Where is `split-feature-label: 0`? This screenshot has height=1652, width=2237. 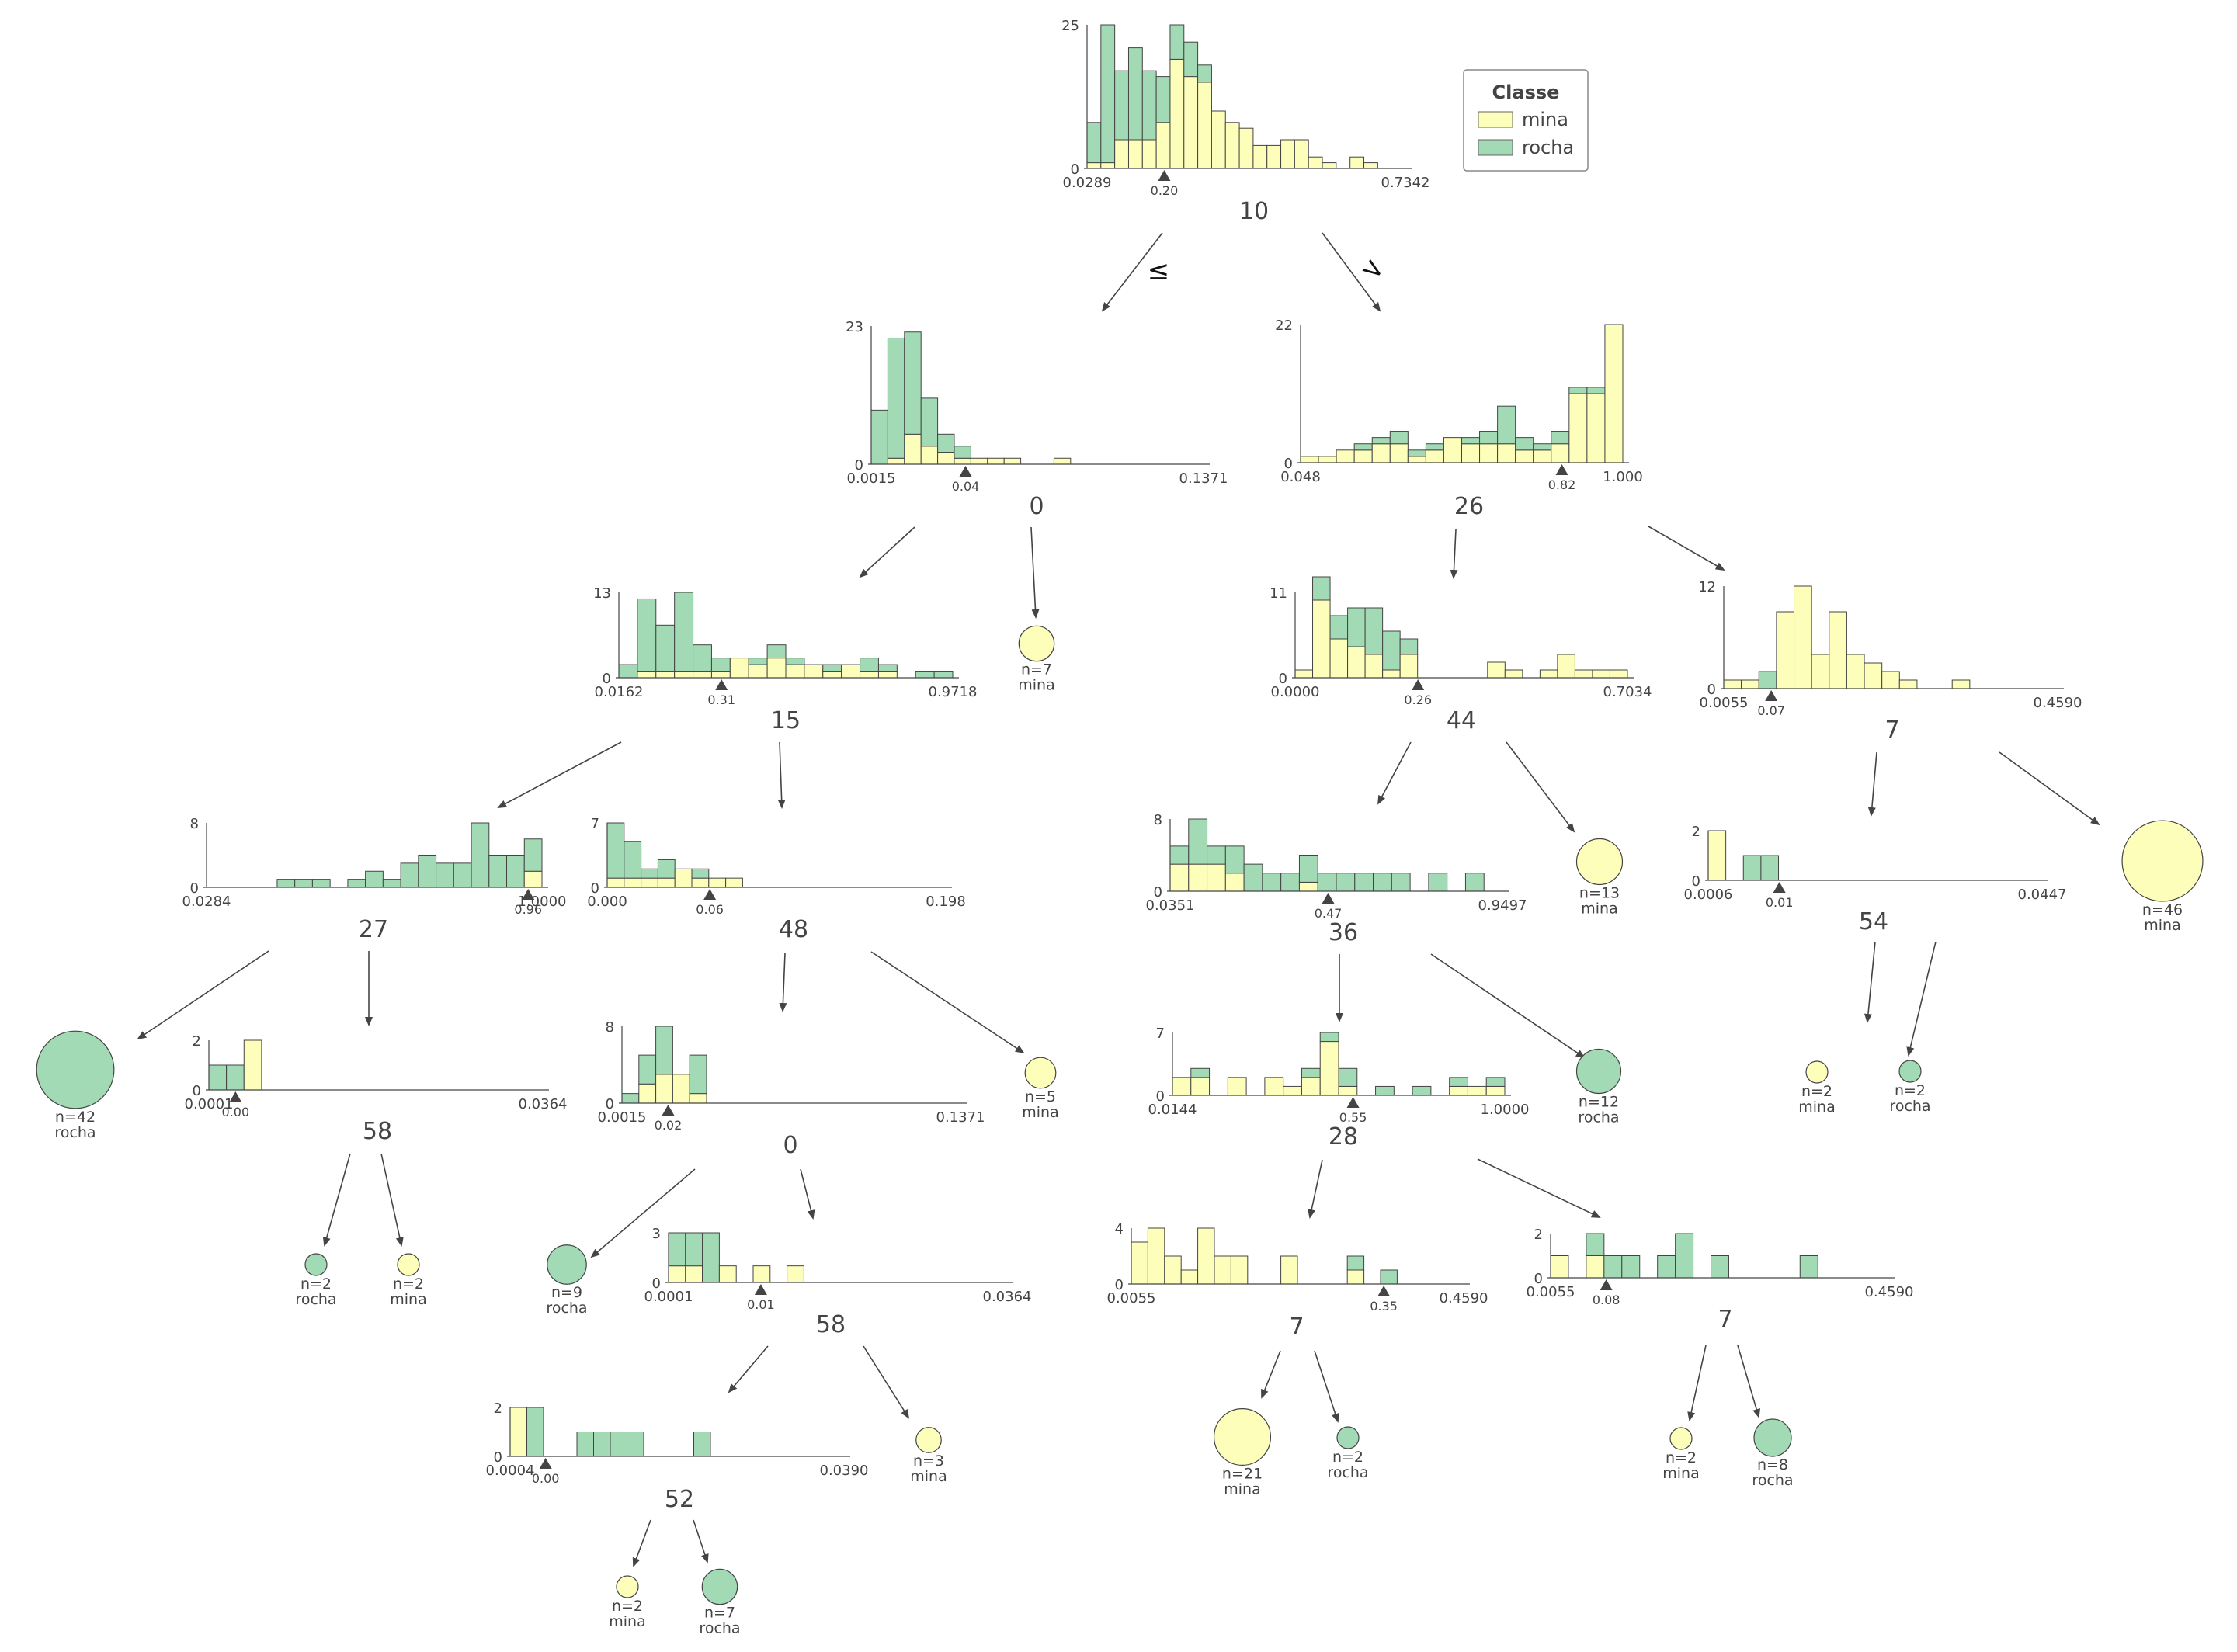 split-feature-label: 0 is located at coordinates (790, 1145).